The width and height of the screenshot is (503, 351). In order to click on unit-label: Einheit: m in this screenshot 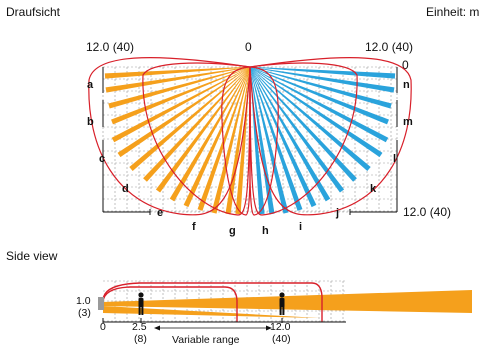, I will do `click(453, 12)`.